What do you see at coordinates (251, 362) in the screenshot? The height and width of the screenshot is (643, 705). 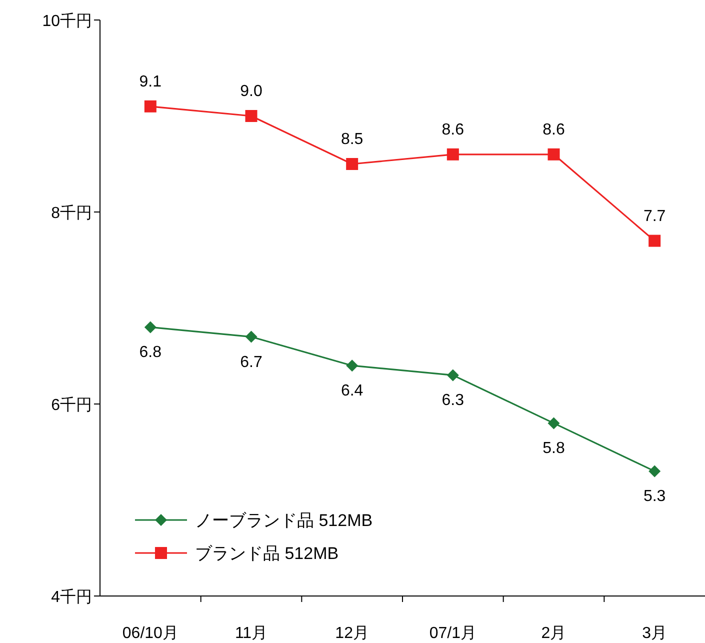 I see `data-label: 6.7` at bounding box center [251, 362].